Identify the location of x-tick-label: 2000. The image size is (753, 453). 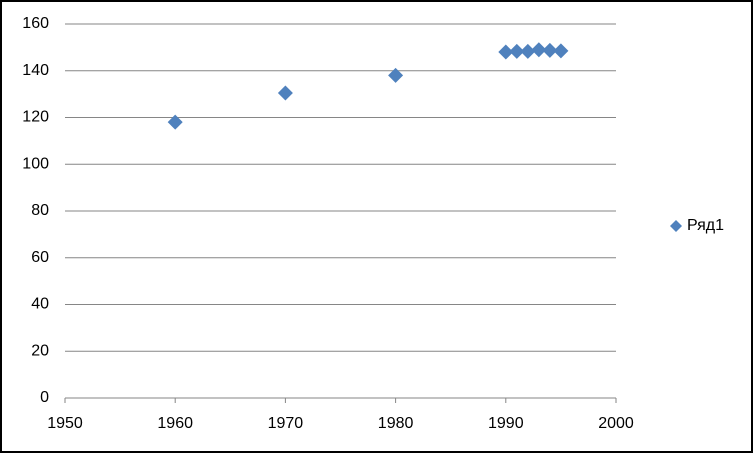
(616, 423).